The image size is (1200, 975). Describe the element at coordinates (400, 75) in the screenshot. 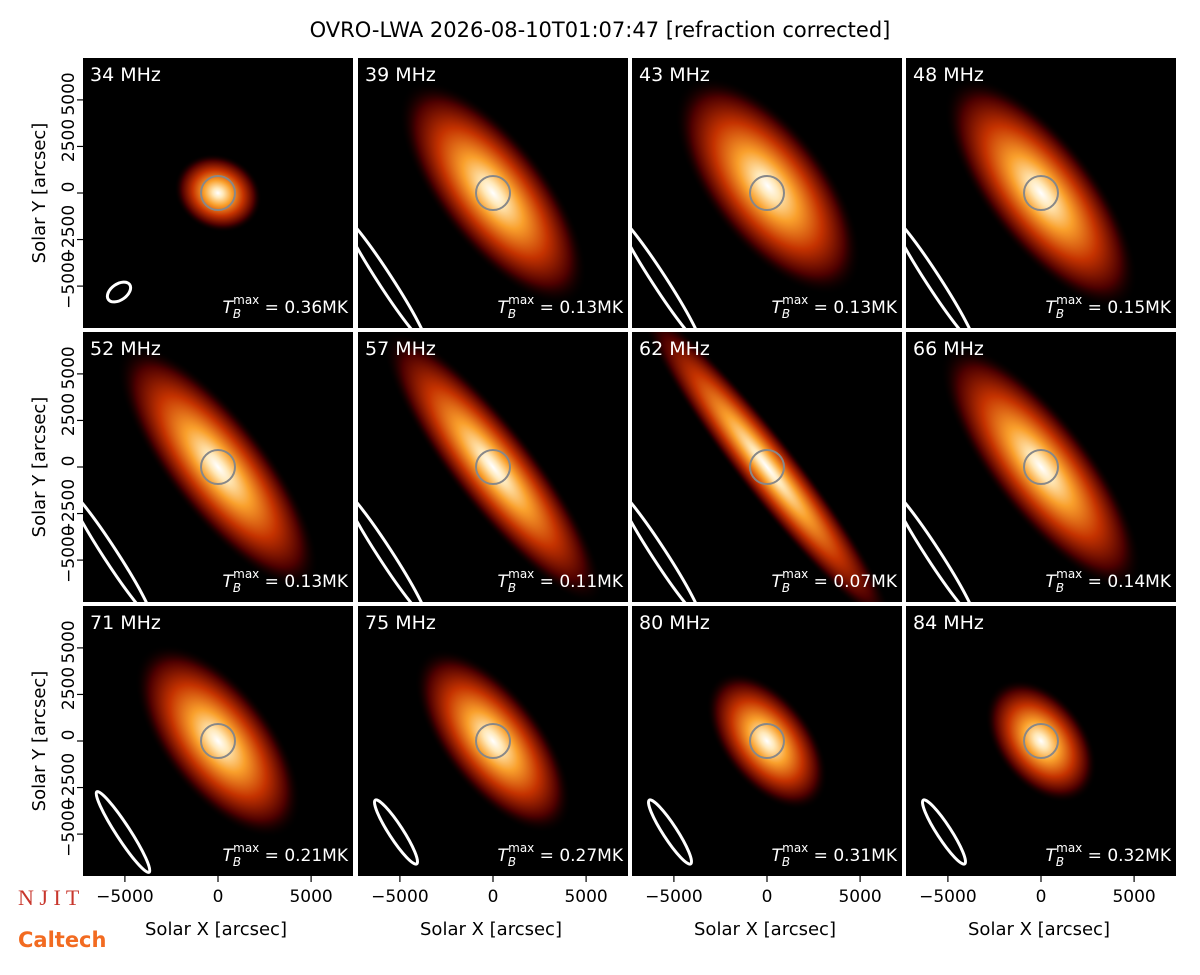

I see `frequency-label: 39 MHz` at that location.